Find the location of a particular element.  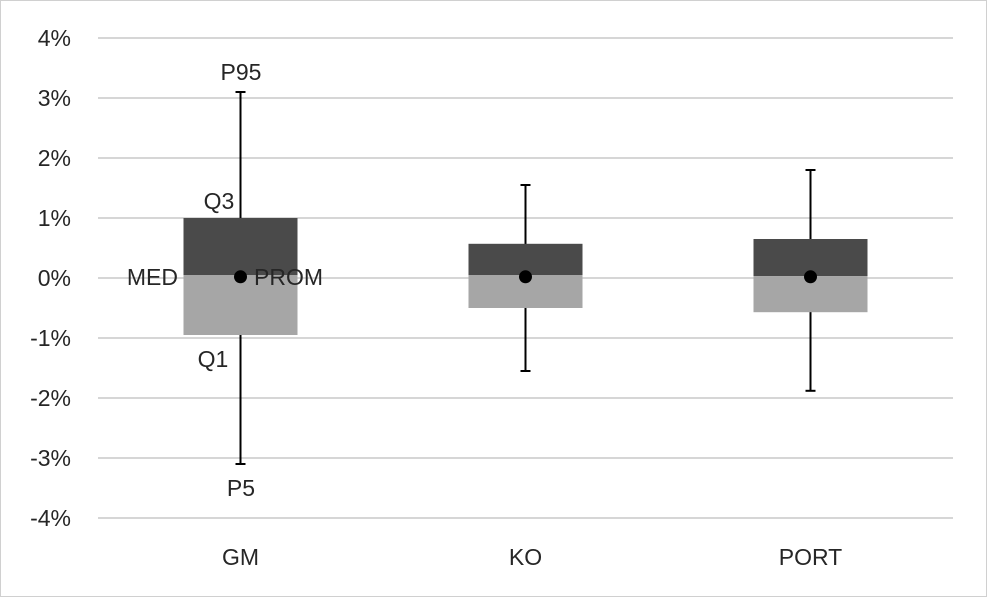

annotation-q1: Q1 is located at coordinates (213, 359).